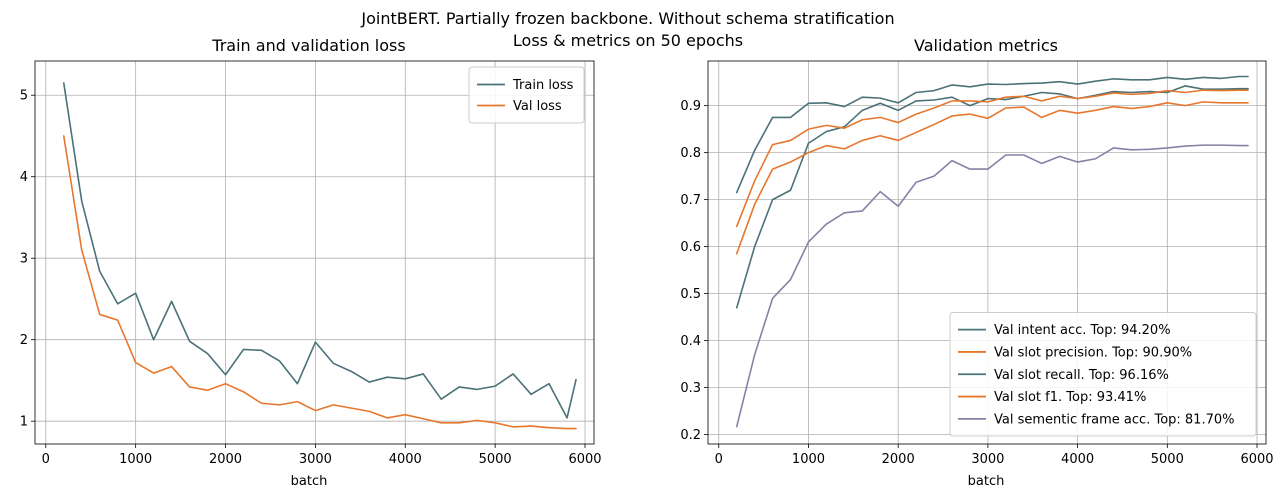  What do you see at coordinates (690, 294) in the screenshot?
I see `metrics-y-tick-label: 0.5` at bounding box center [690, 294].